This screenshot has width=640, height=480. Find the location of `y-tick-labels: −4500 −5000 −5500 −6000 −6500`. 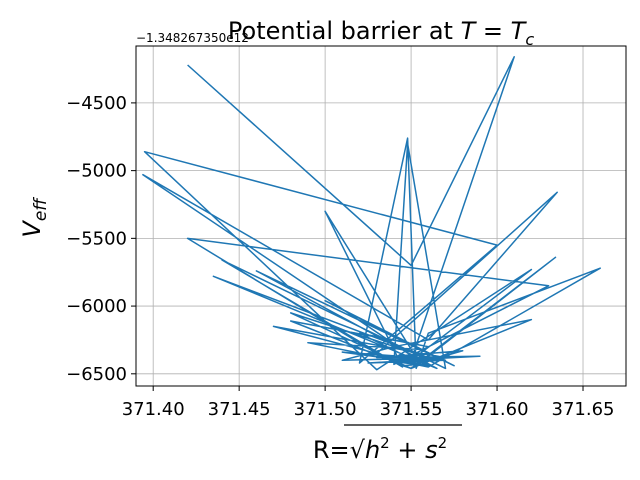

y-tick-labels: −4500 −5000 −5500 −6000 −6500 is located at coordinates (96, 239).